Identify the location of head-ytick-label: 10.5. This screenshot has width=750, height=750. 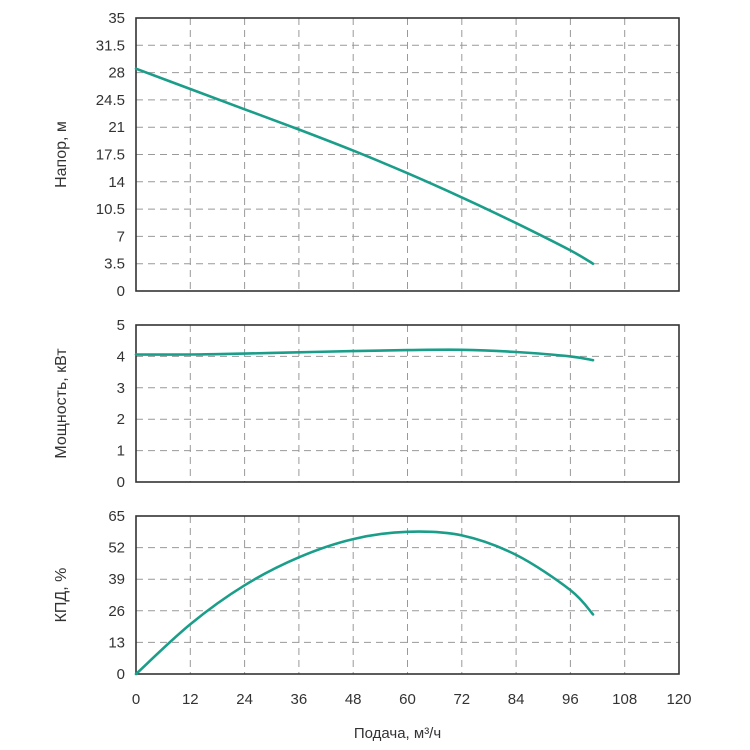
(110, 209).